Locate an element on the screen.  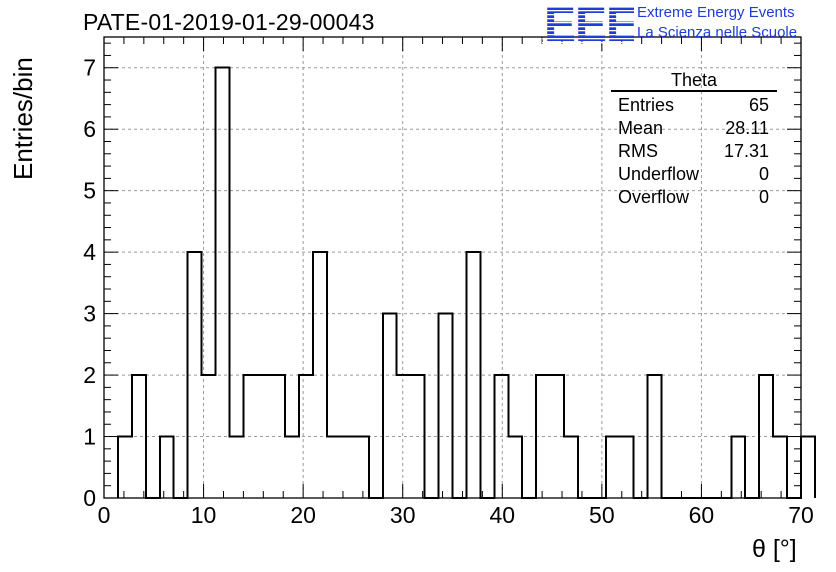
y-tick-label: 4 is located at coordinates (89, 252).